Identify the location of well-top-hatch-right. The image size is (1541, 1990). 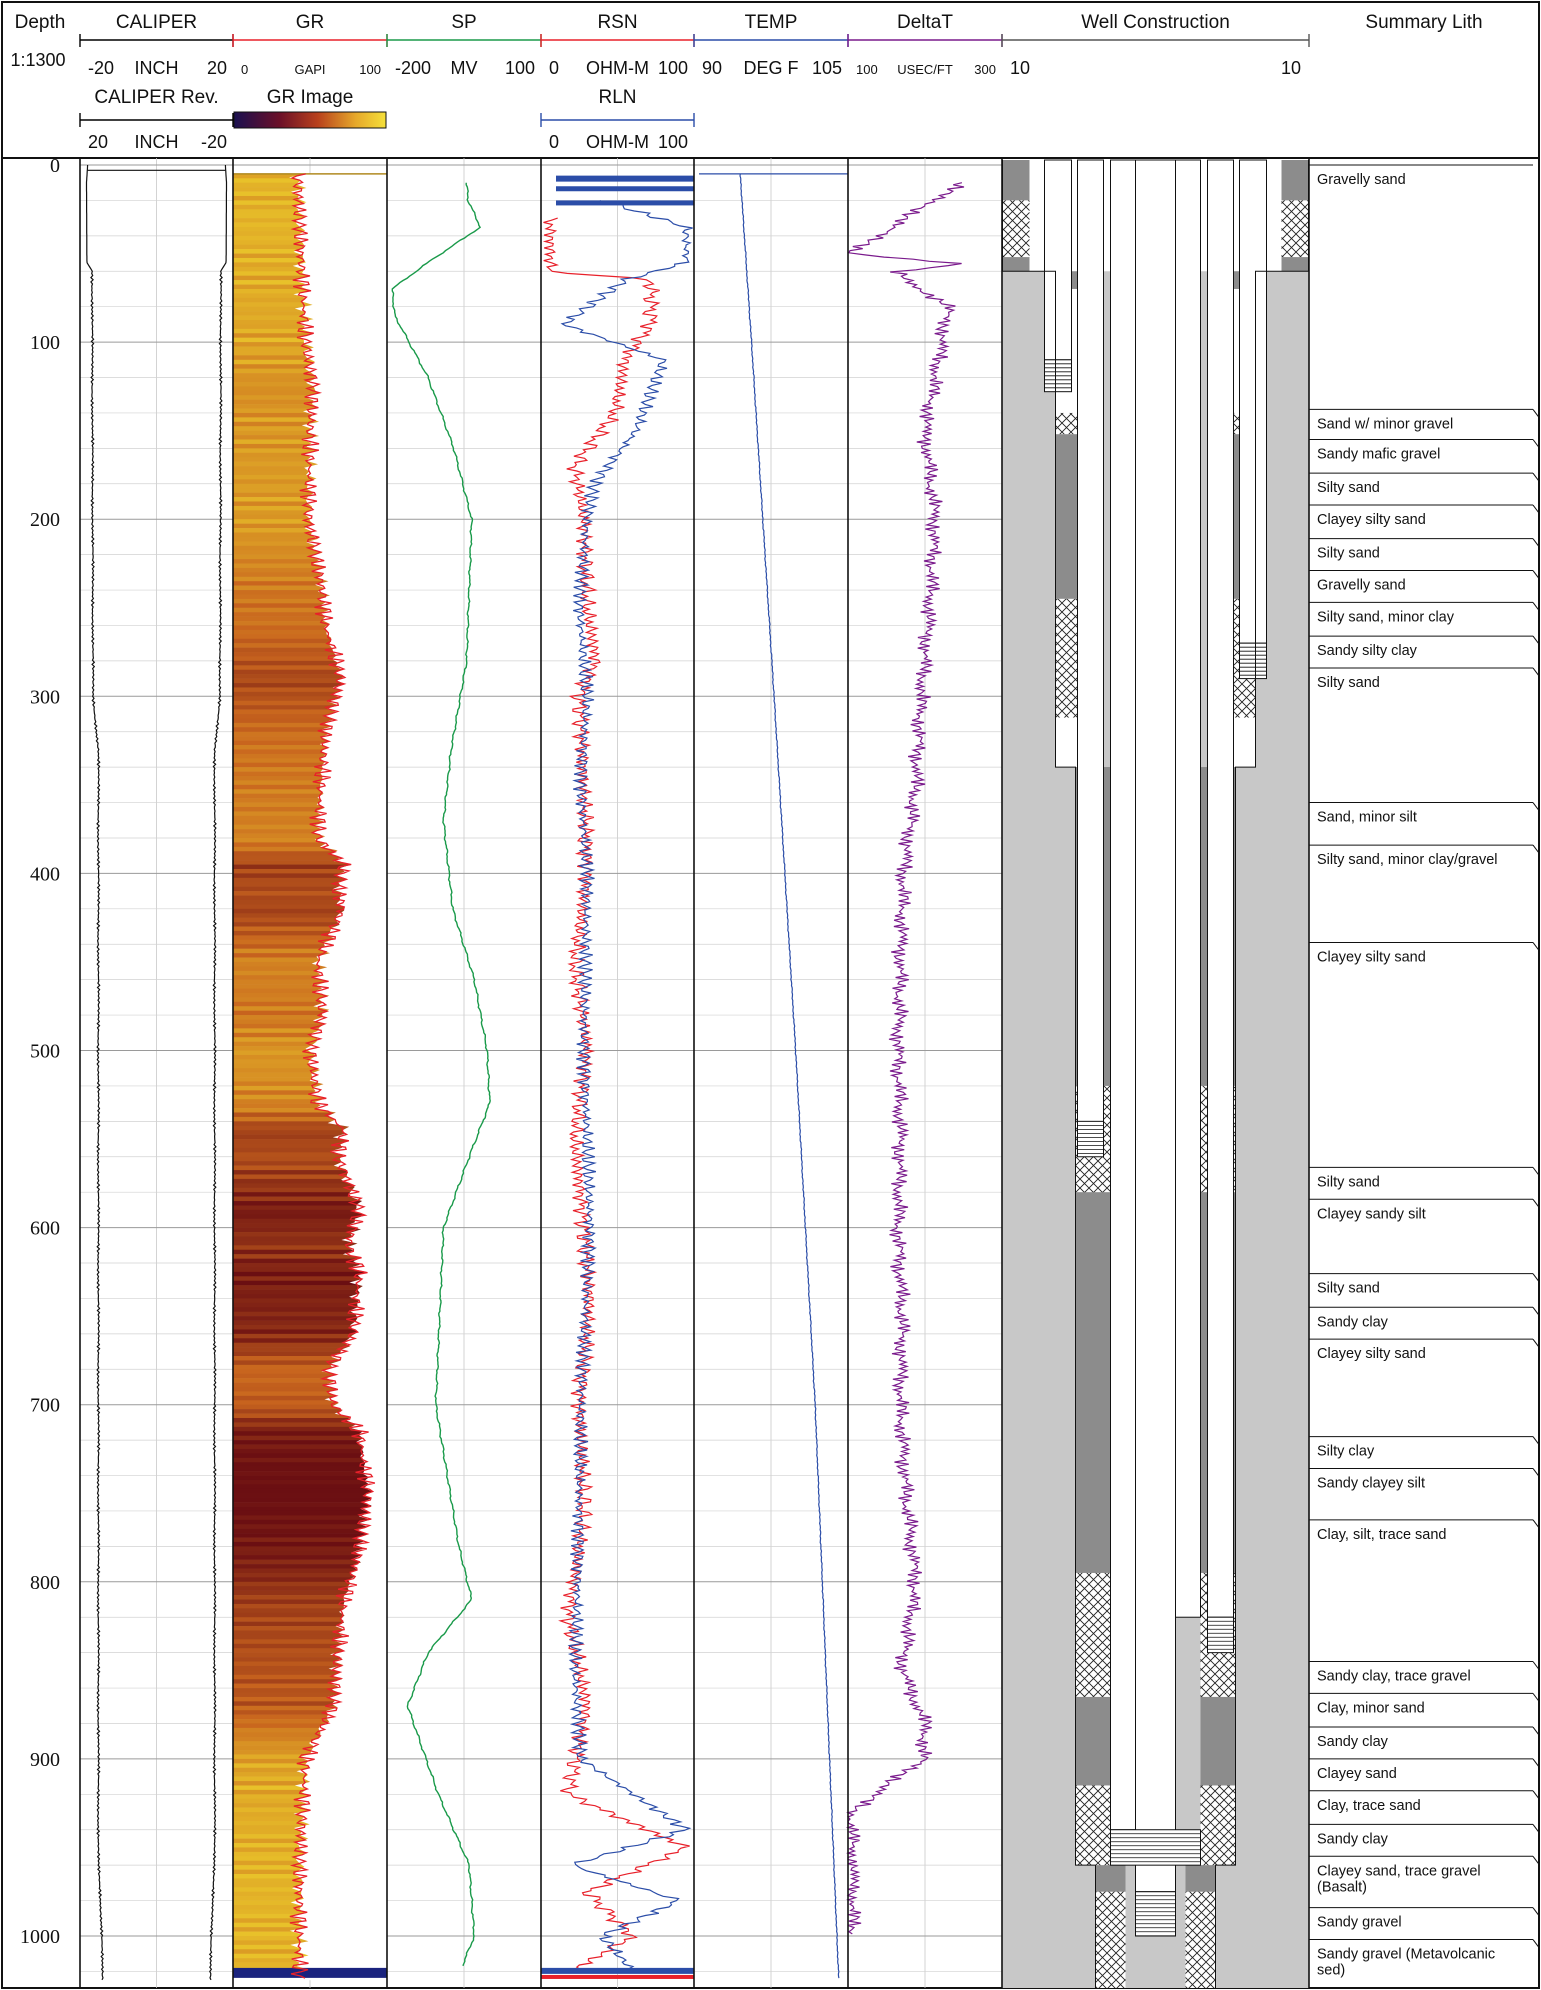
(1295, 229).